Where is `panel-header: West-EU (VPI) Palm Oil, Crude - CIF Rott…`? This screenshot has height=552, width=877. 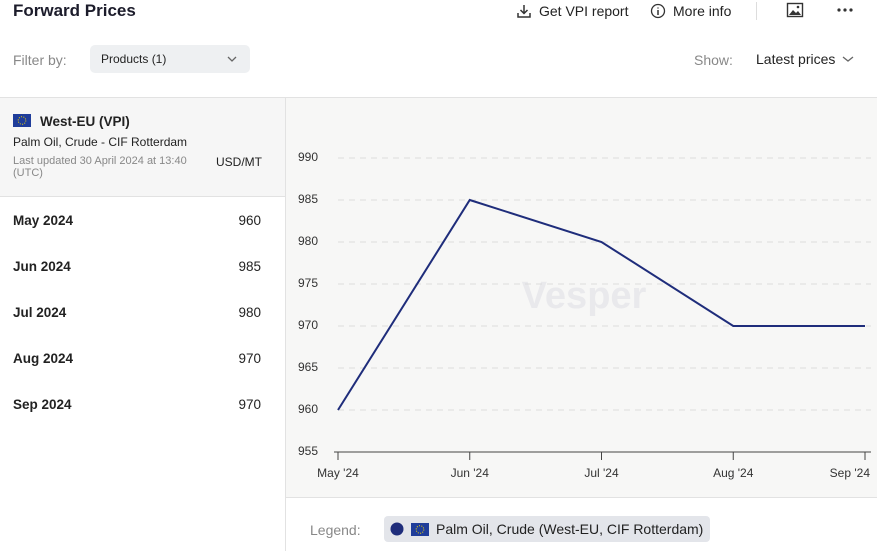
panel-header: West-EU (VPI) Palm Oil, Crude - CIF Rott… is located at coordinates (142, 147).